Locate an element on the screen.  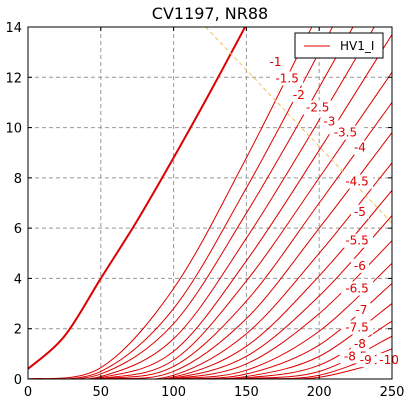
legend-label: HV1_I is located at coordinates (357, 46).